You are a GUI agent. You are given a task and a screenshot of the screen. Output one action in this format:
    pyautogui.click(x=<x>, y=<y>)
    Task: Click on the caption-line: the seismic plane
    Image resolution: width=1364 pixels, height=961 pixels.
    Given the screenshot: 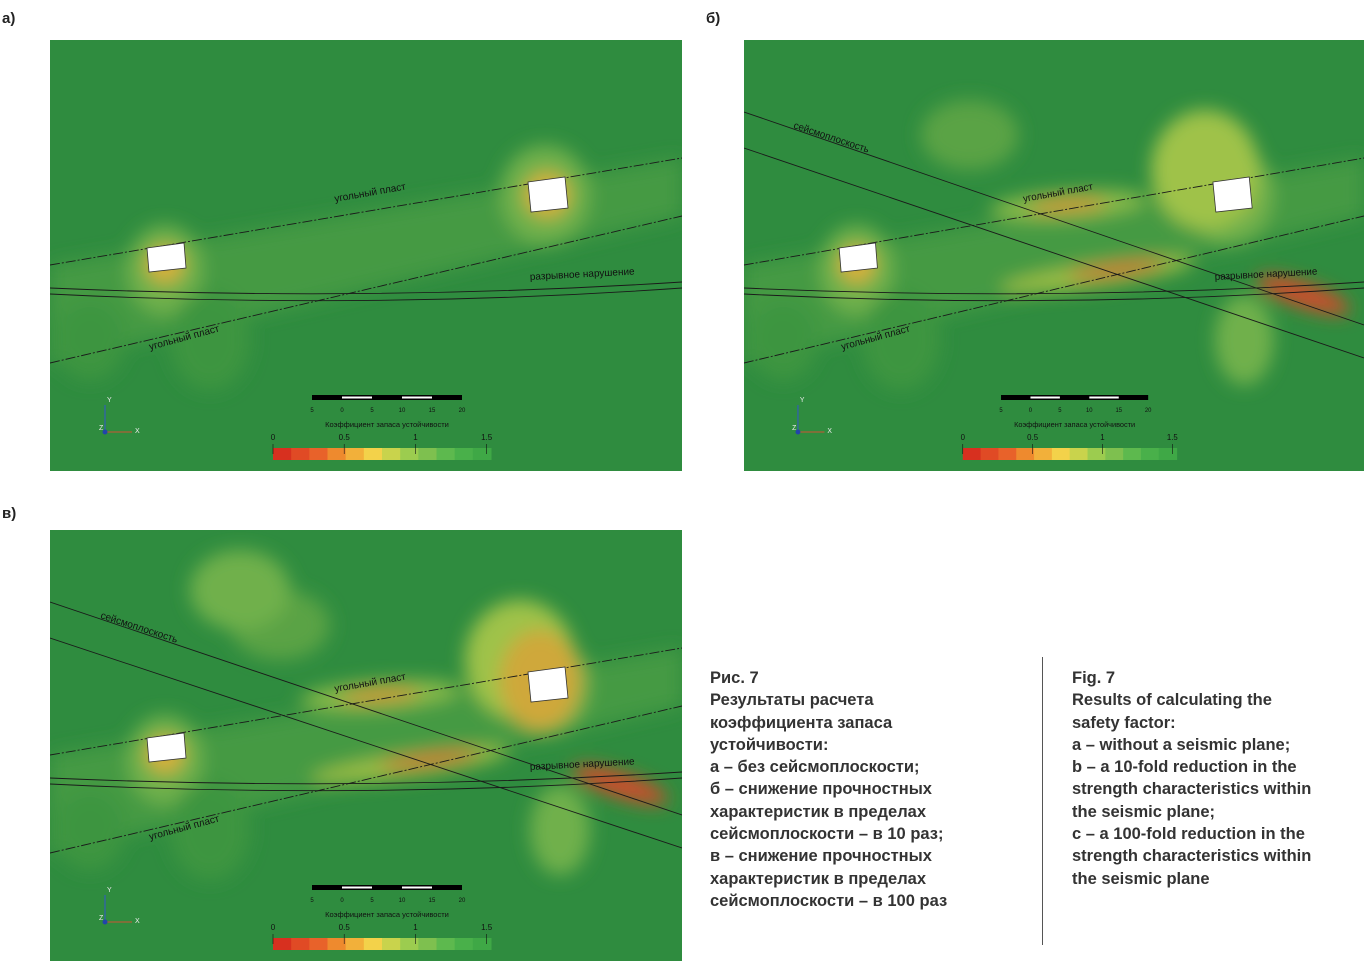 What is the action you would take?
    pyautogui.click(x=1141, y=878)
    